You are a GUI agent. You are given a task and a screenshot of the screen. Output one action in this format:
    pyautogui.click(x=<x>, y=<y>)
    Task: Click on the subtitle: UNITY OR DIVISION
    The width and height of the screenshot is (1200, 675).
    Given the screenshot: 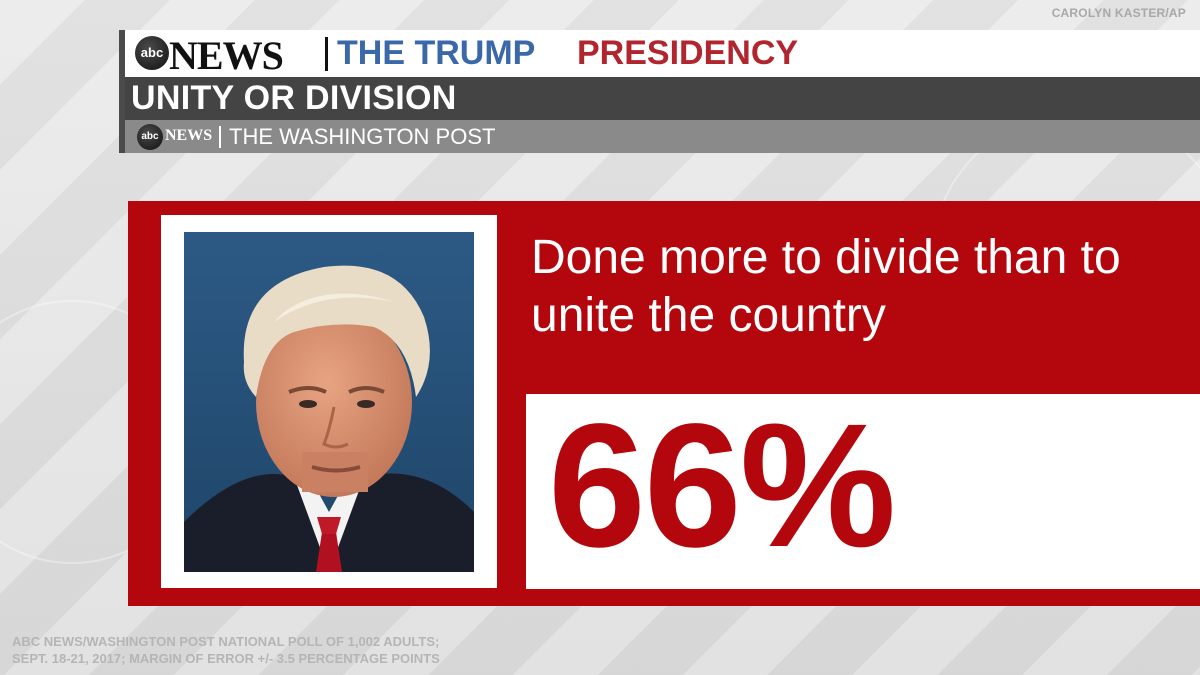 What is the action you would take?
    pyautogui.click(x=294, y=98)
    